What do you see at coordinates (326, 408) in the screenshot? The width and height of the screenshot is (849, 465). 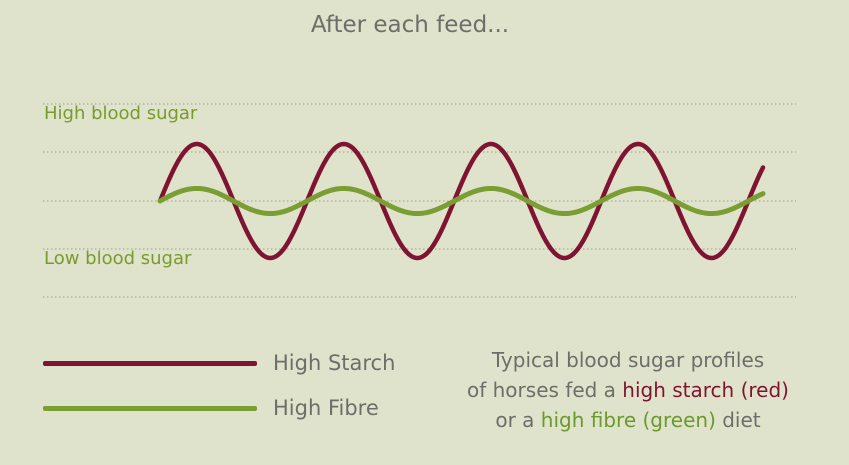 I see `legend-label-fibre: High Fibre` at bounding box center [326, 408].